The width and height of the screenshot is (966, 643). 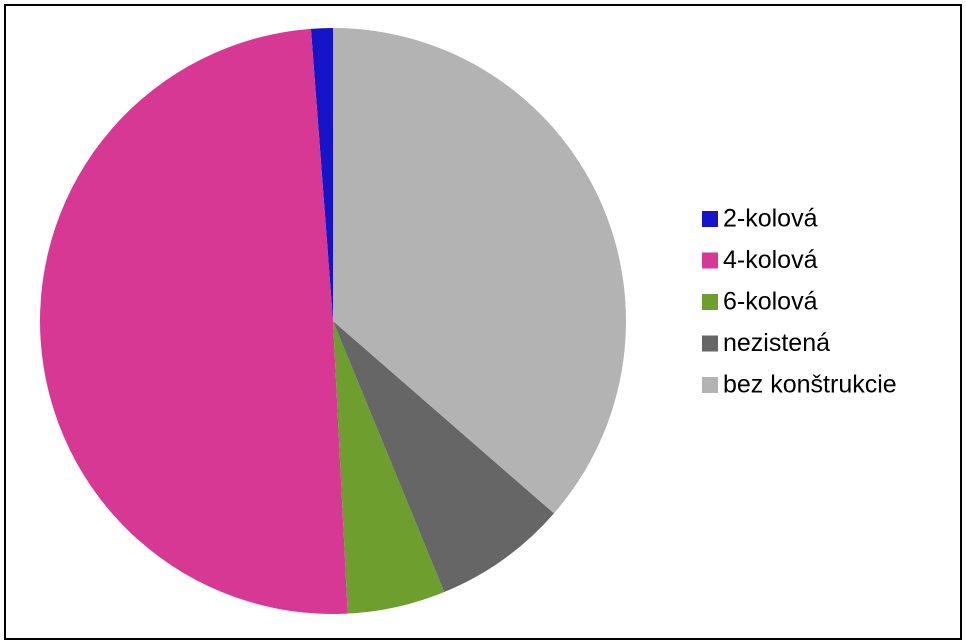 I want to click on legend-label: 2-kolová, so click(x=770, y=219).